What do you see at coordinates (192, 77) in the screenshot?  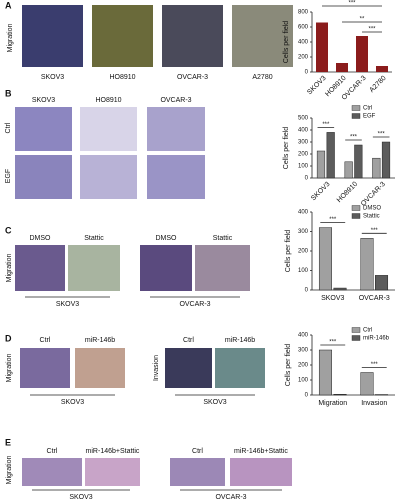 I see `image-label: OVCAR-3` at bounding box center [192, 77].